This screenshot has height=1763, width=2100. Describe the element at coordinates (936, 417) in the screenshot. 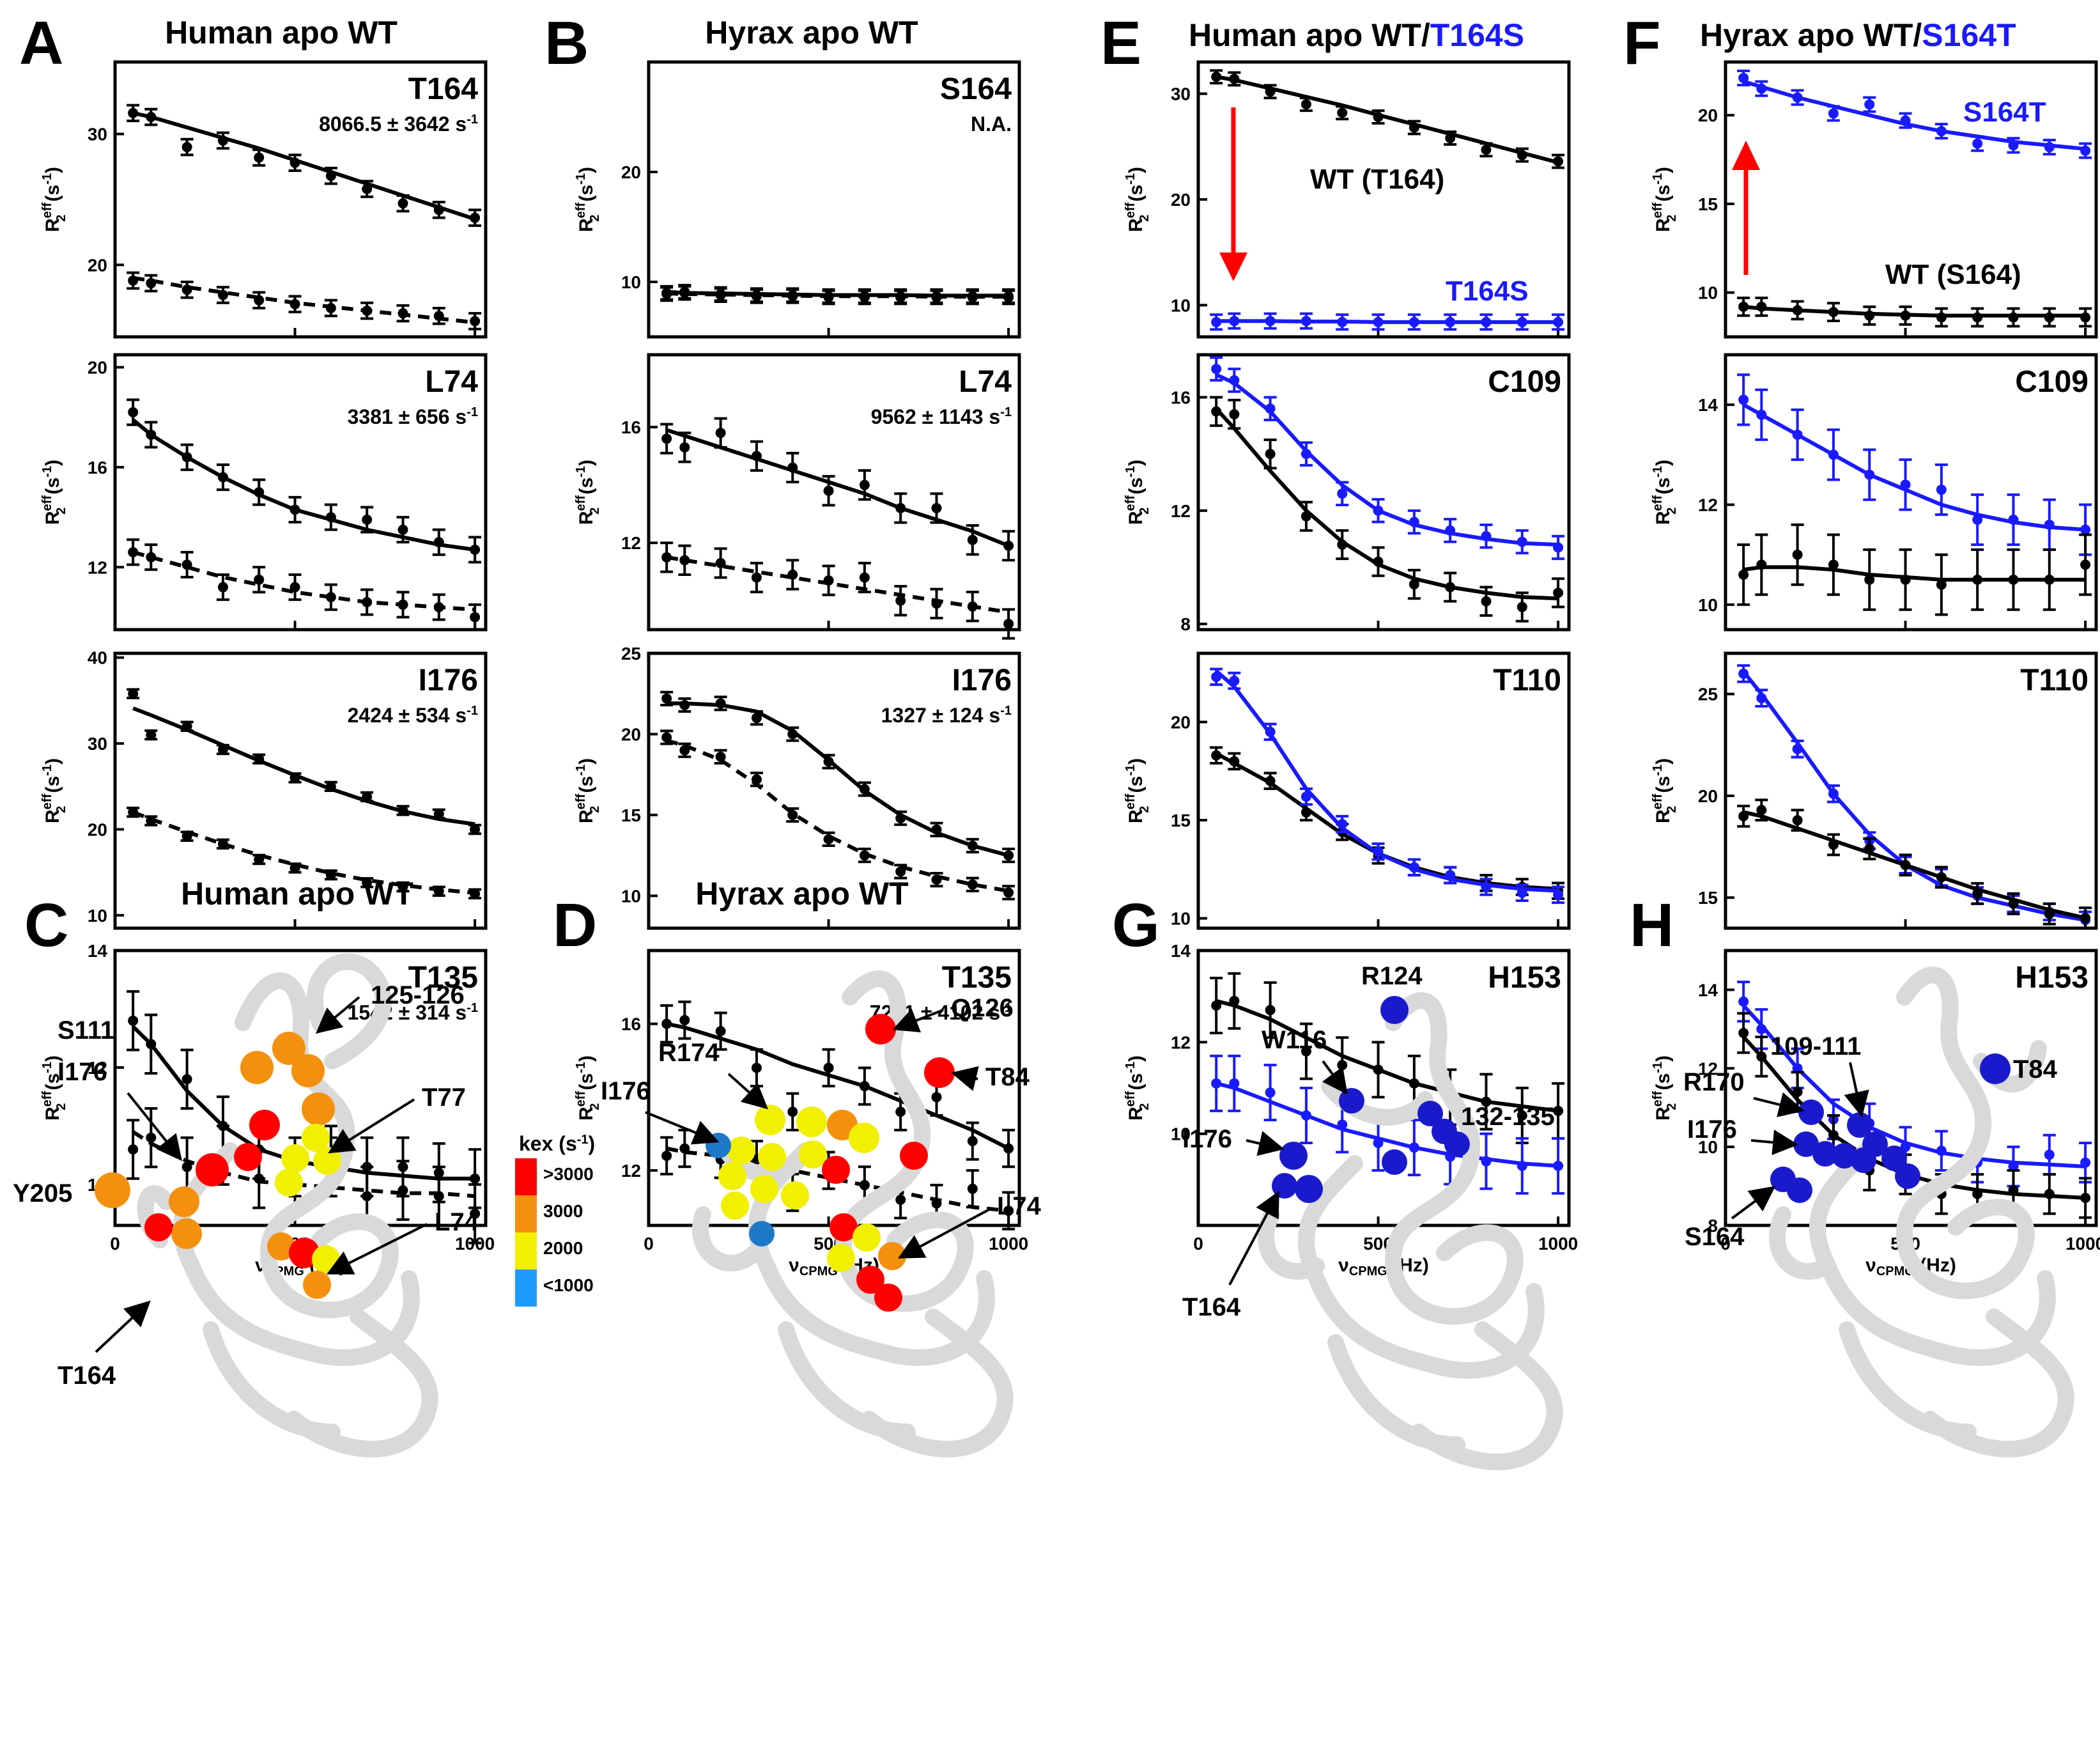

I see `kex-value: 9562 ± 1143 s` at that location.